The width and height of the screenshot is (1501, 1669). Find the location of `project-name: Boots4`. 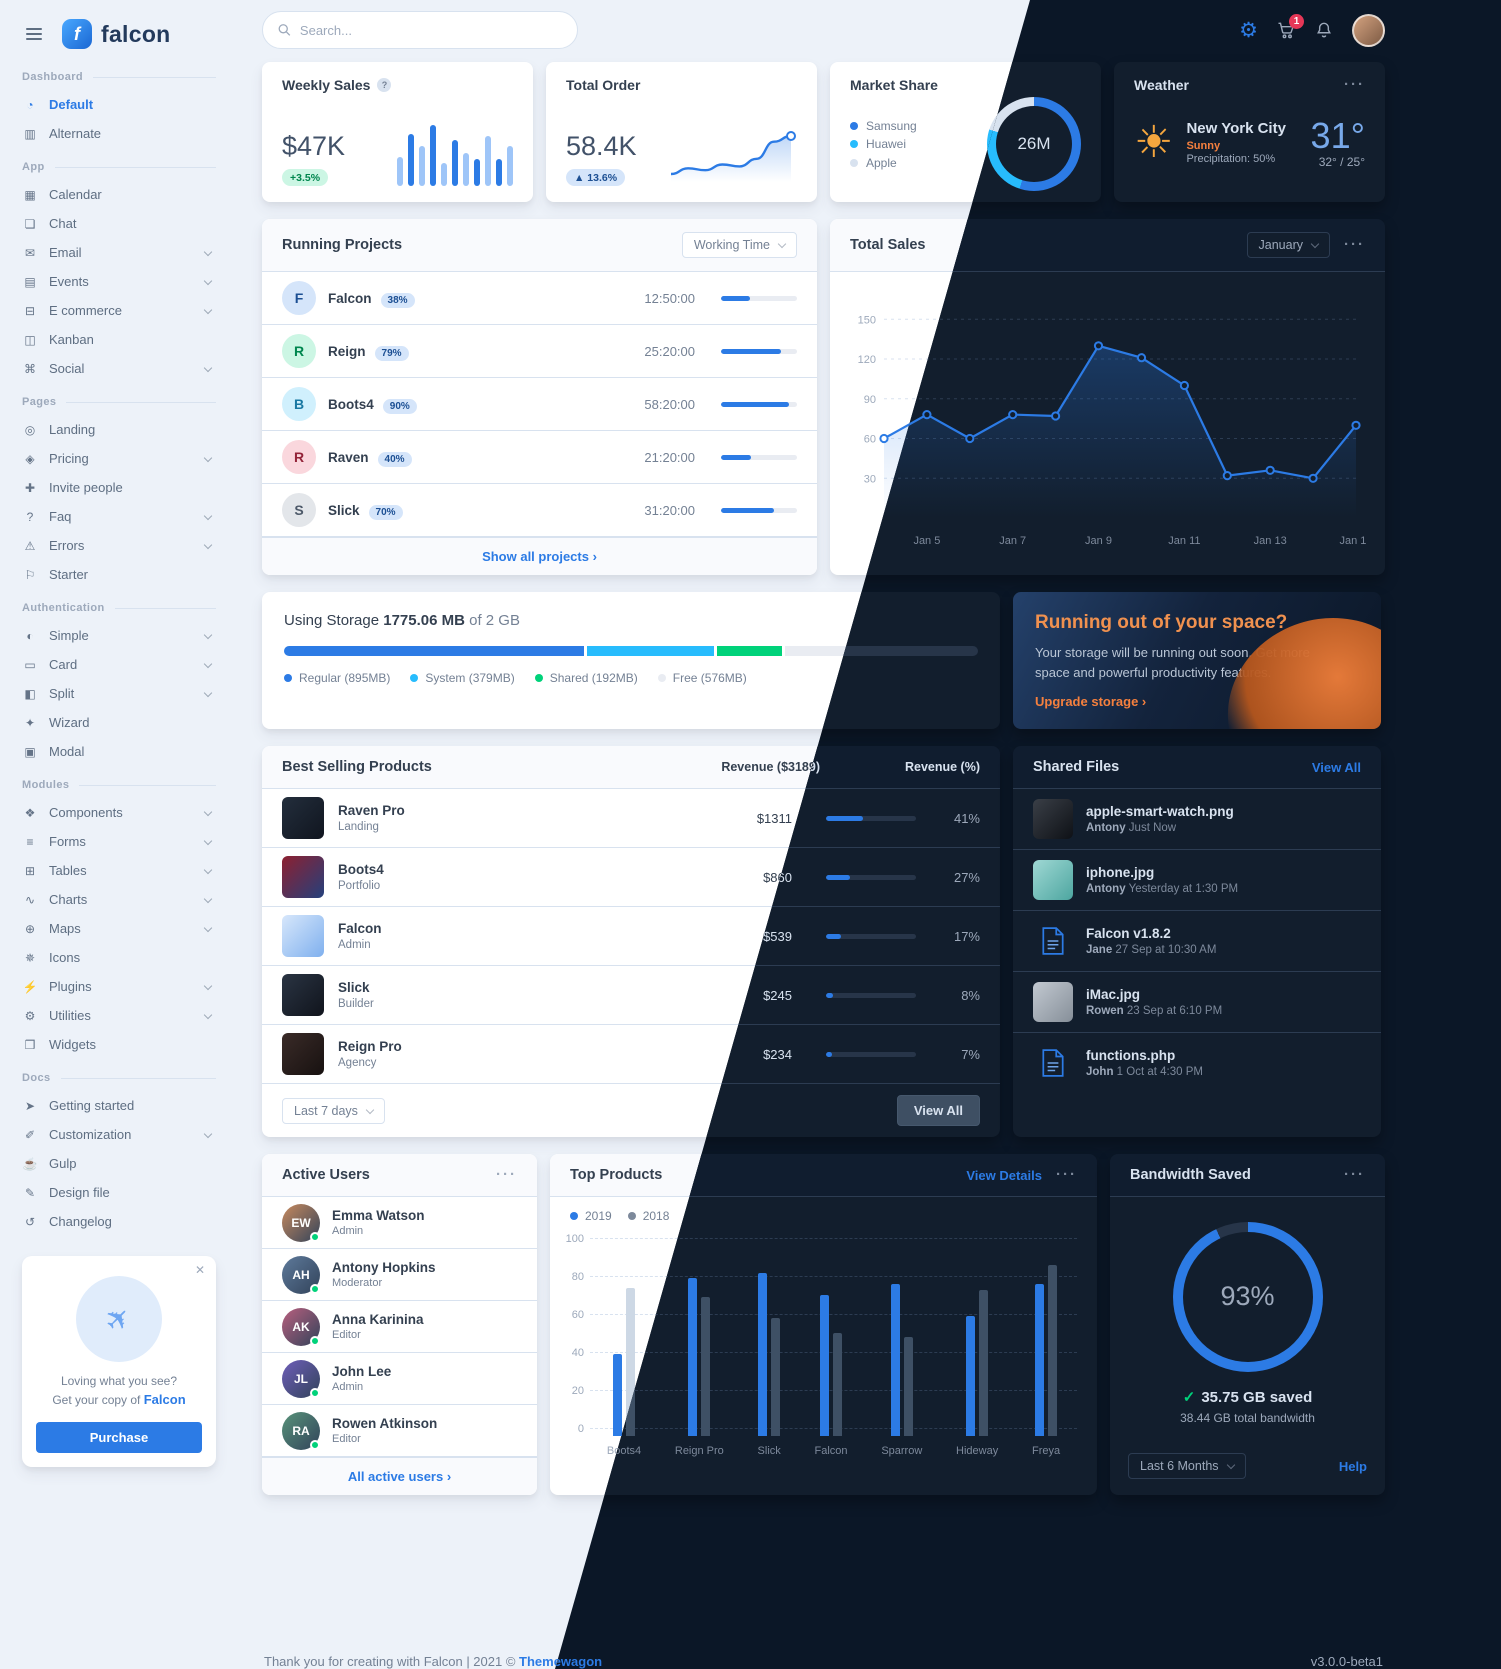

project-name: Boots4 is located at coordinates (351, 404).